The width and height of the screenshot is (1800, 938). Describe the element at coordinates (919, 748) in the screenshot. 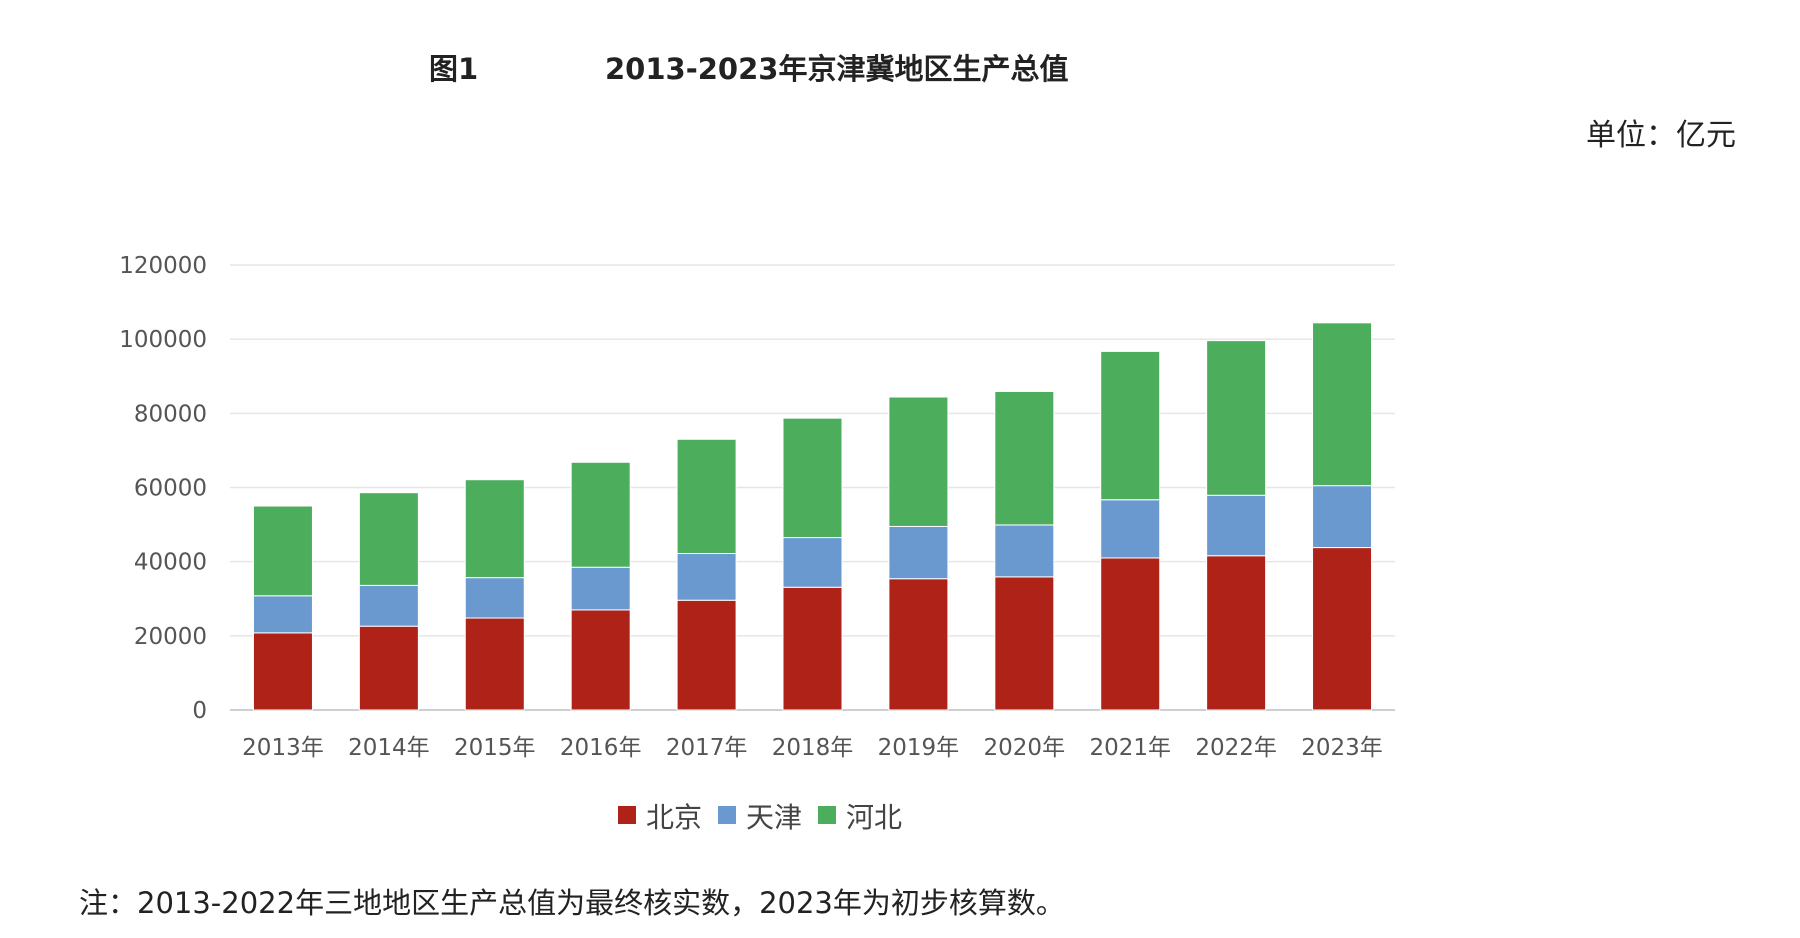

I see `x-tick-label: 2019年` at that location.